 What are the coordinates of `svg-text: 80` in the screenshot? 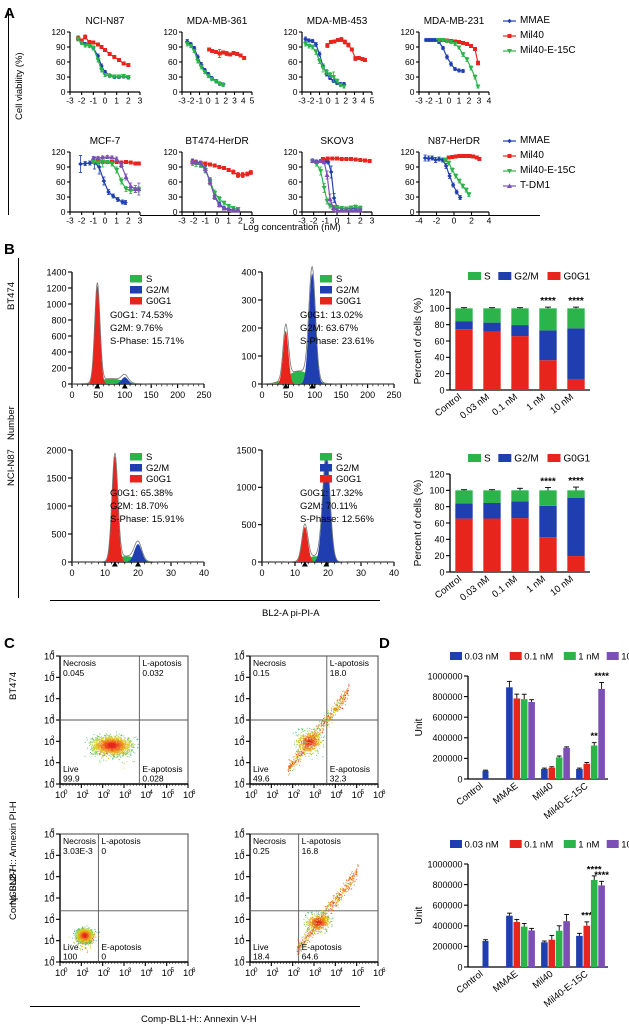 It's located at (439, 507).